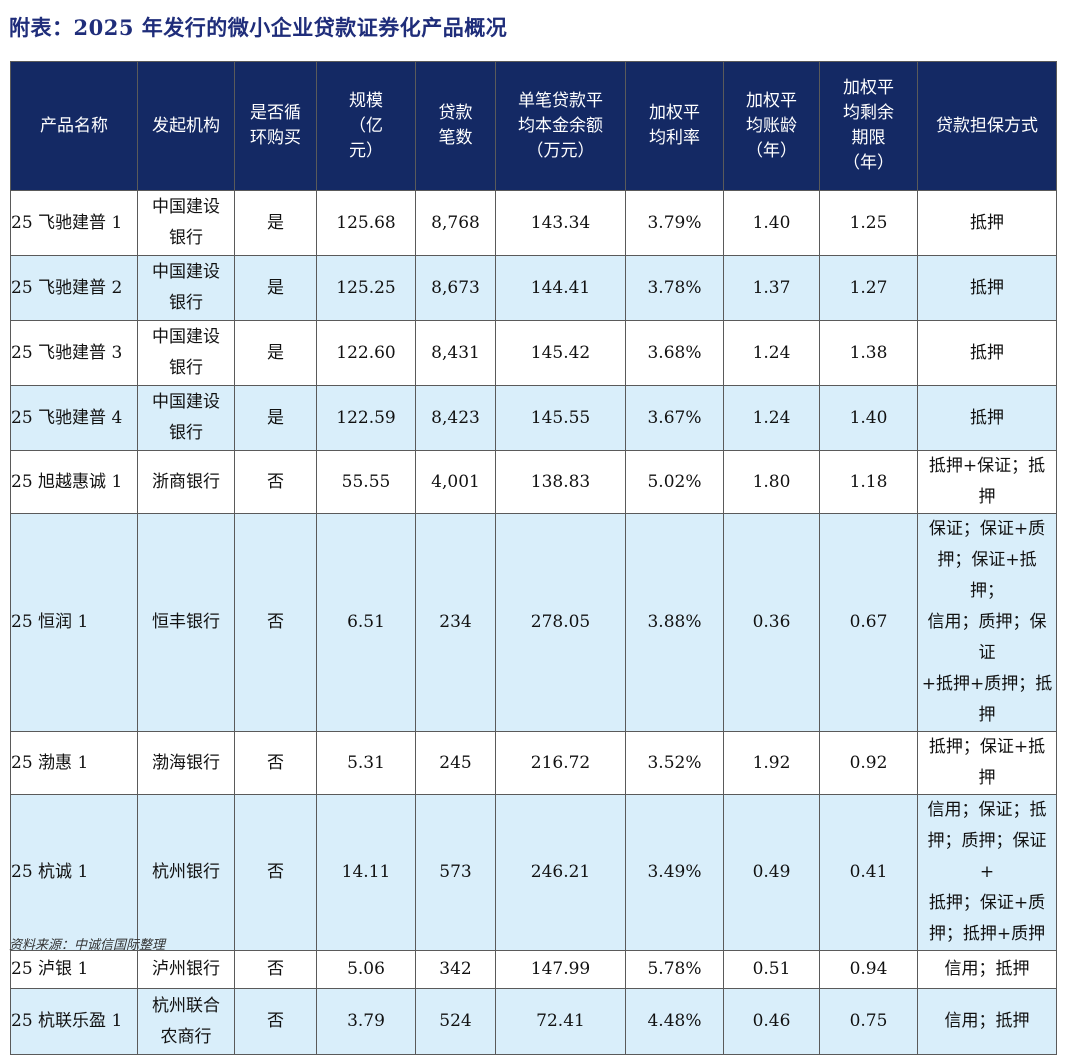 The width and height of the screenshot is (1080, 1055). I want to click on cell-text: 55.55, so click(366, 481).